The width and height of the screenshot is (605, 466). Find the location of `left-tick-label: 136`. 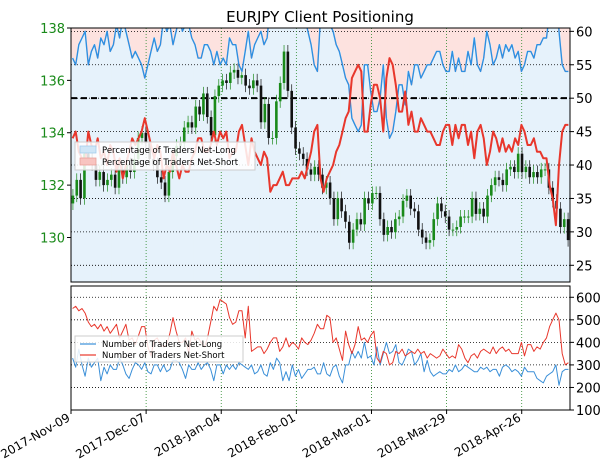

left-tick-label: 136 is located at coordinates (52, 81).